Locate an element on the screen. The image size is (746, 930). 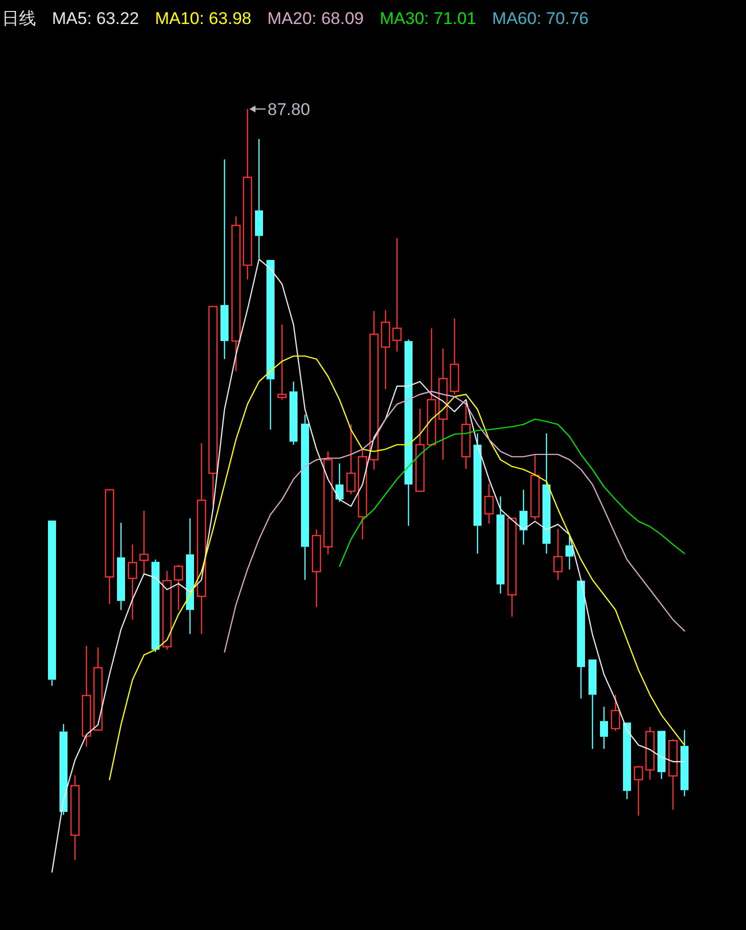
text: MA5: 63.22 is located at coordinates (95, 18).